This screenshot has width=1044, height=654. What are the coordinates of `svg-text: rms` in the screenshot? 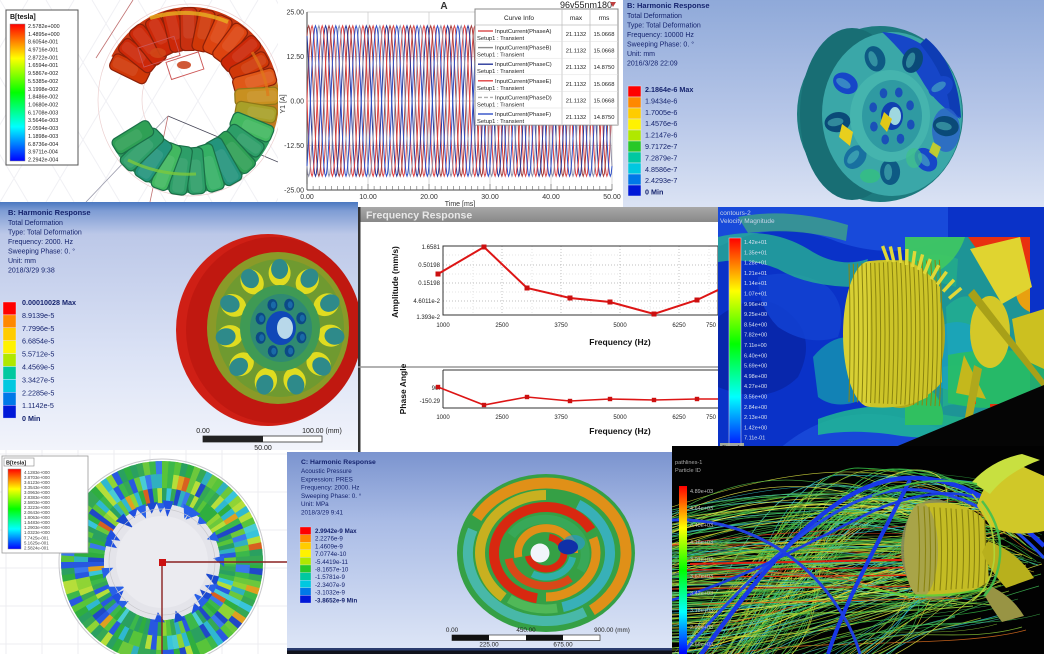 It's located at (605, 18).